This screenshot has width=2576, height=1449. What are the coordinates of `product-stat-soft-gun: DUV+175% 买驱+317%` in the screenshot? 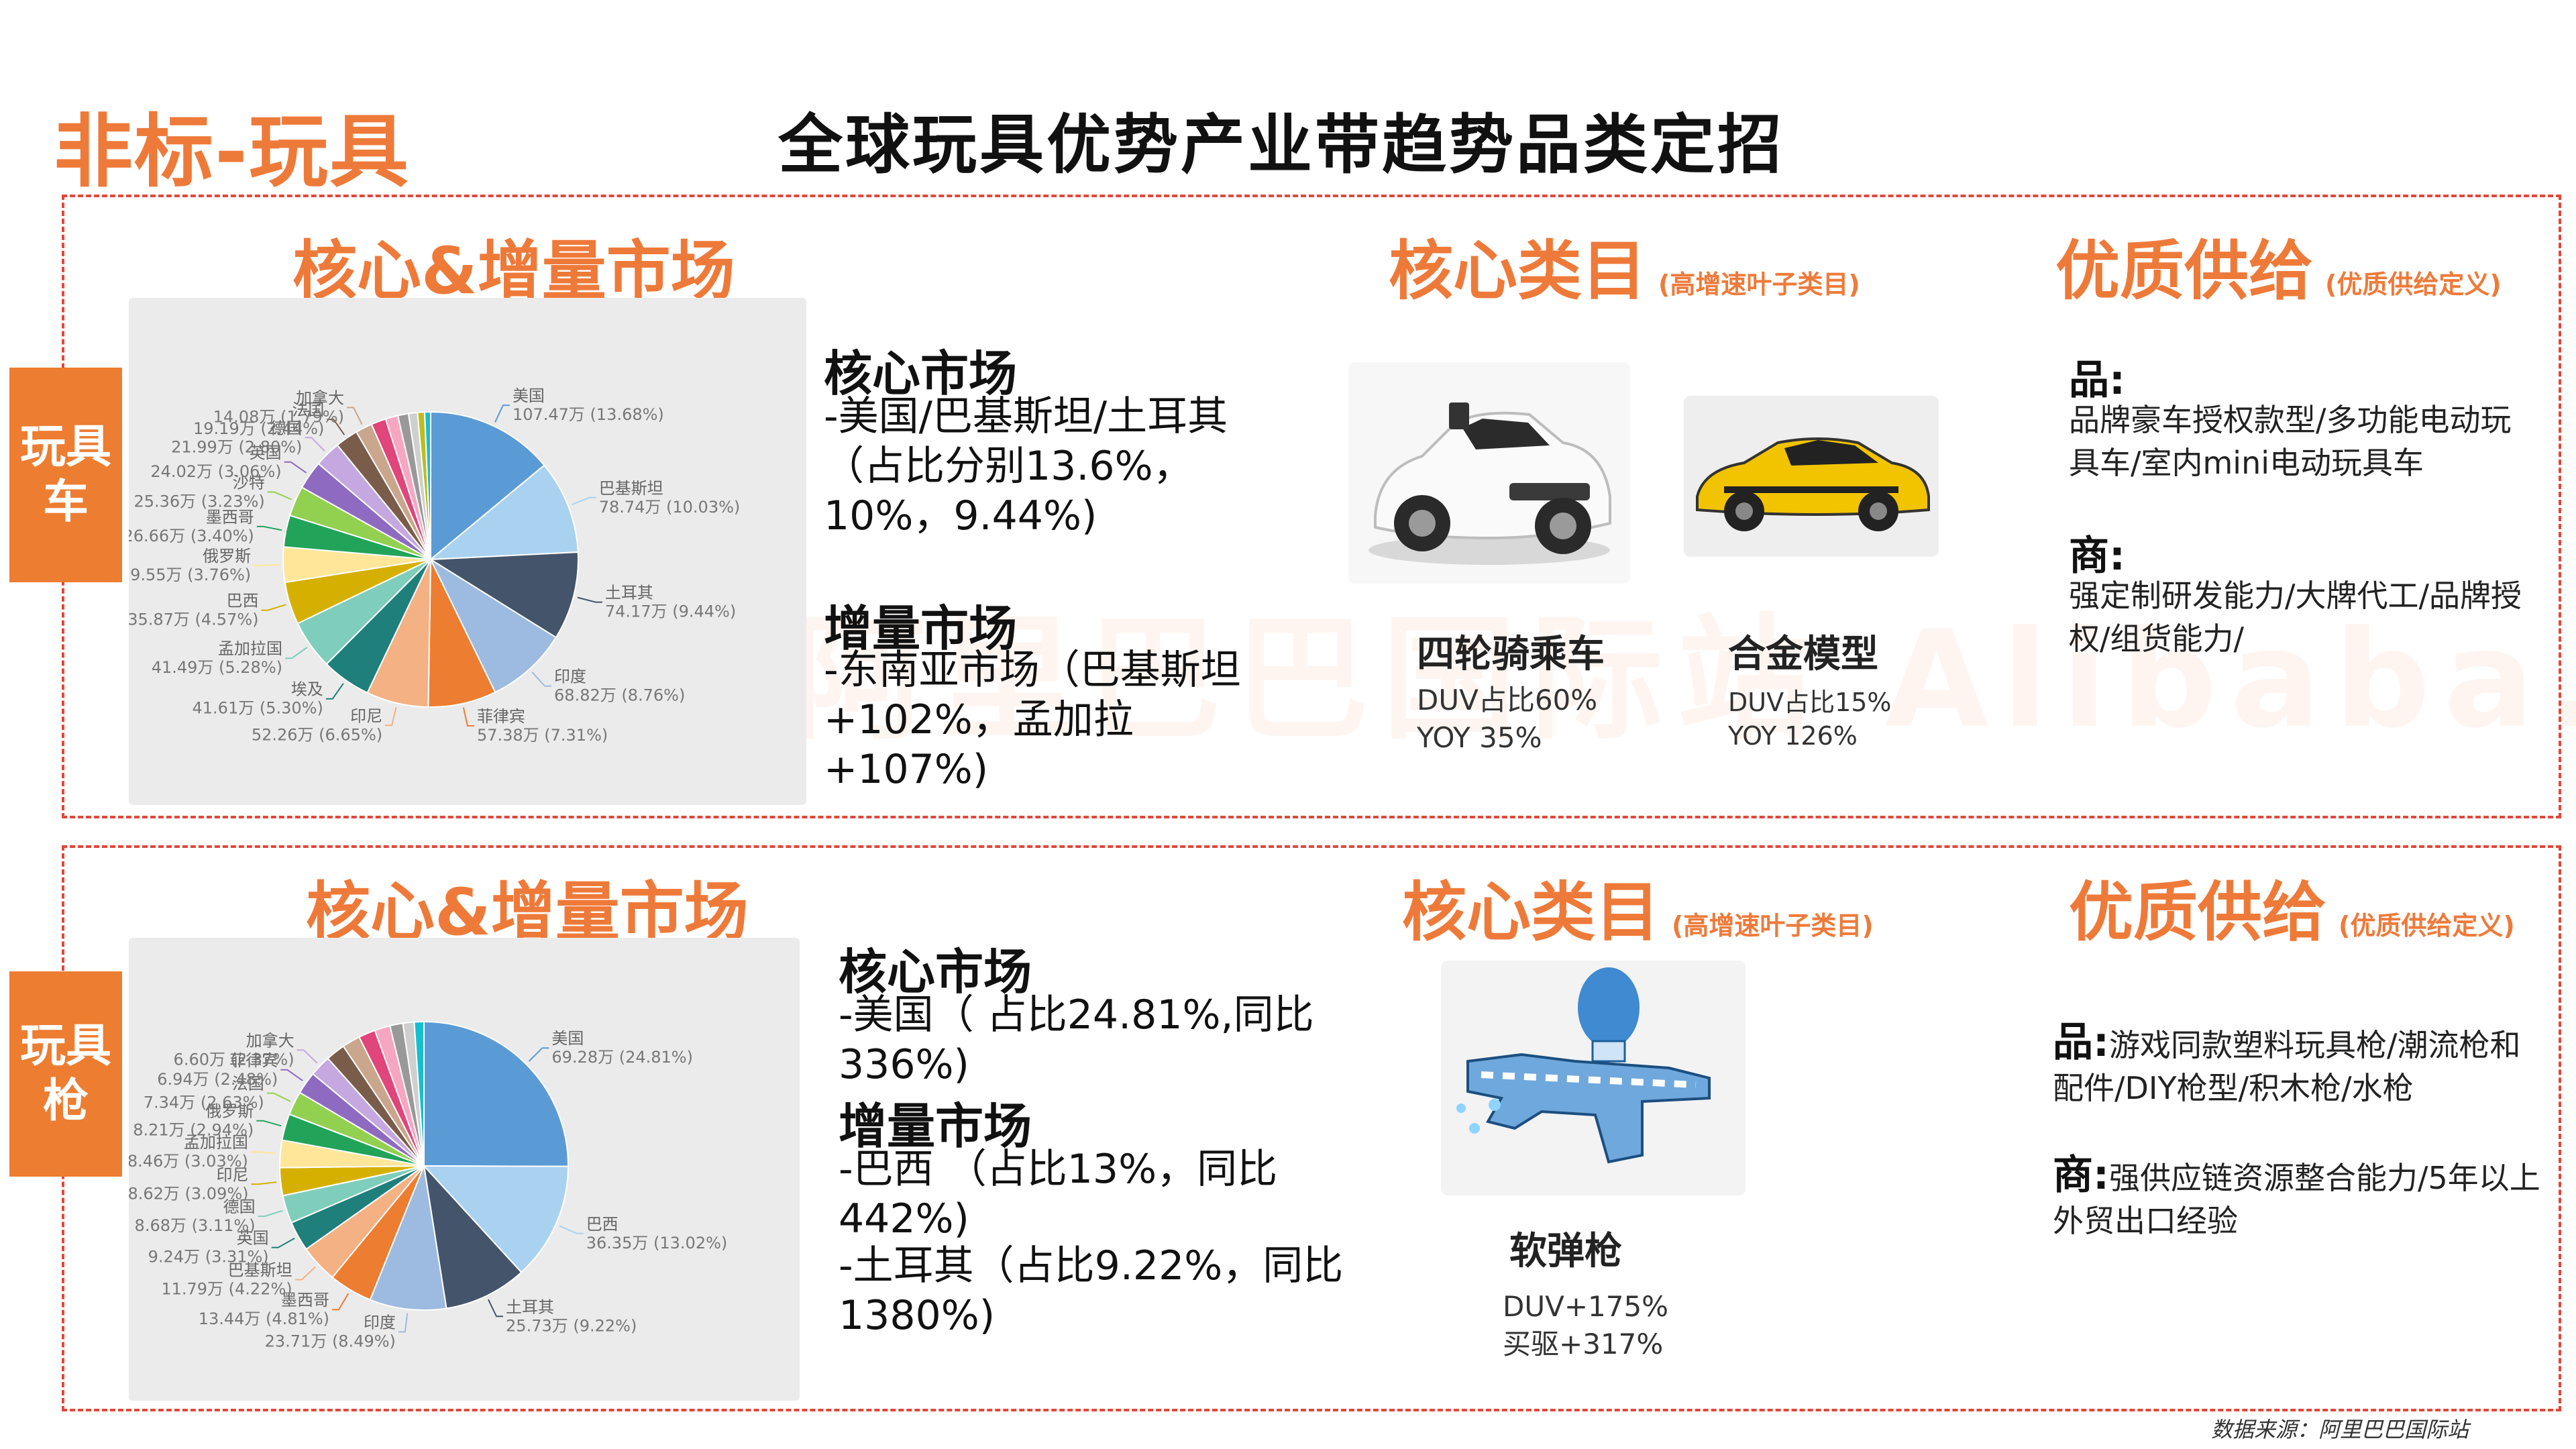 It's located at (1585, 1325).